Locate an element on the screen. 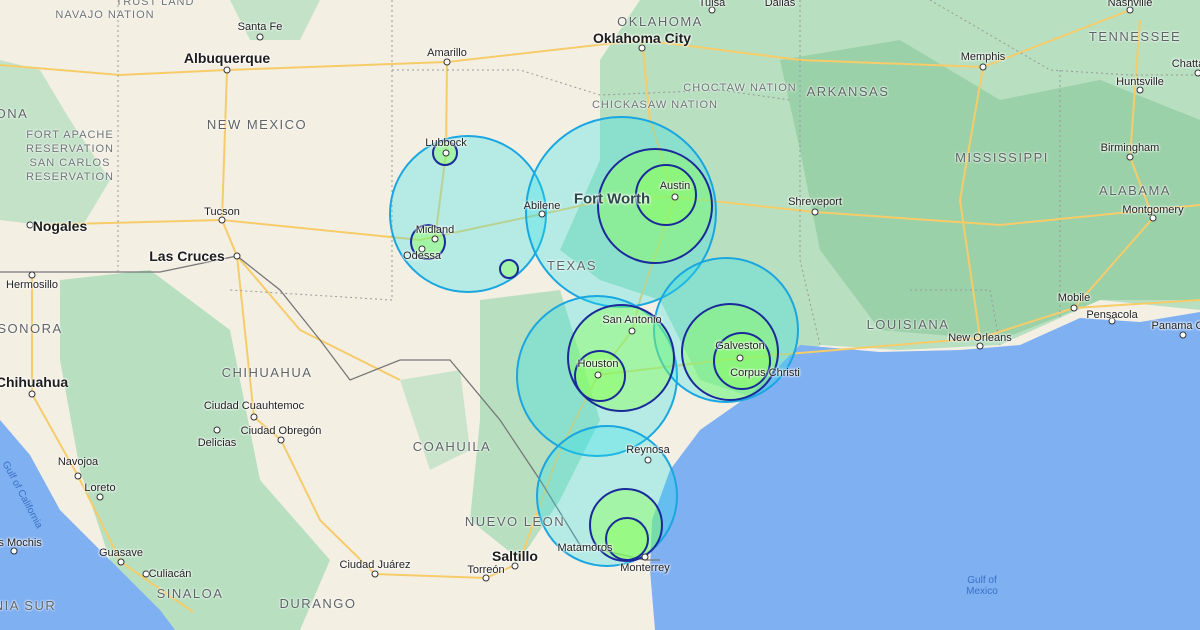  city-label-delicias: Delicias is located at coordinates (217, 443).